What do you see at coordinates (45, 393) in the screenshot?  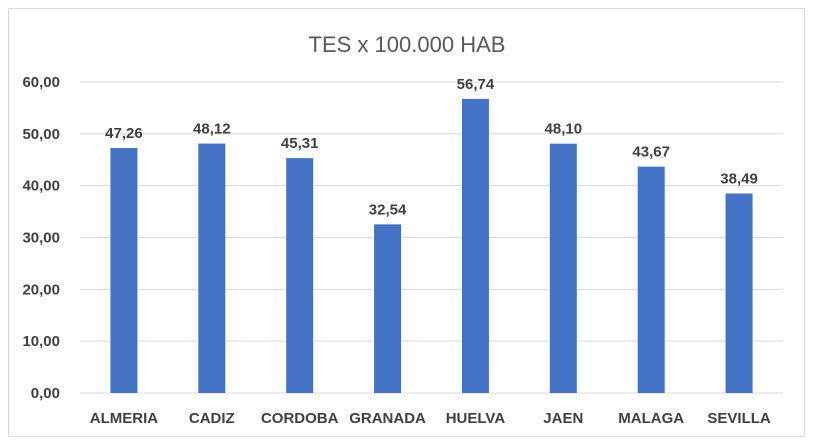 I see `y-tick-label: 0,00` at bounding box center [45, 393].